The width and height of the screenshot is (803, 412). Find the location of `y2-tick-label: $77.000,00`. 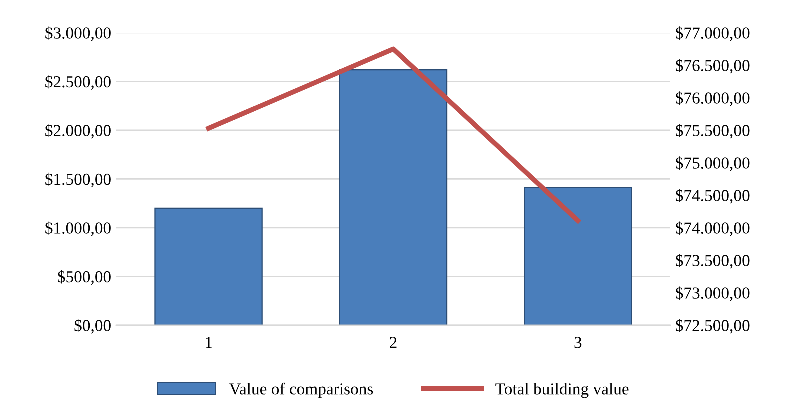

y2-tick-label: $77.000,00 is located at coordinates (713, 34).